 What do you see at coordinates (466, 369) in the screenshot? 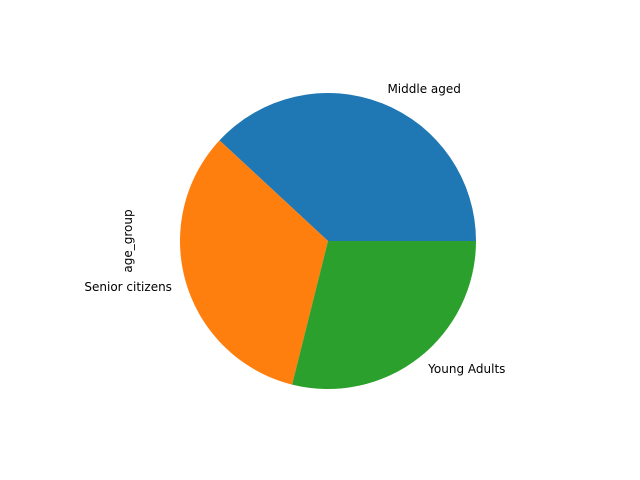
I see `pie-label-young-adults: Young Adults` at bounding box center [466, 369].